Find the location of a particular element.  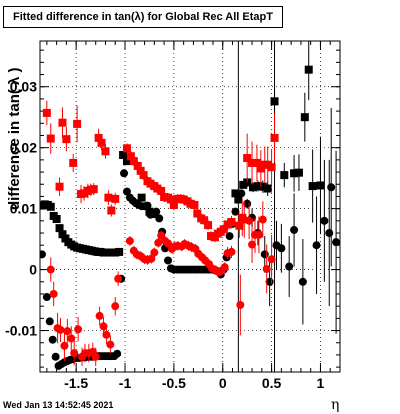

y-tick-label: 0.01 is located at coordinates (23, 209).